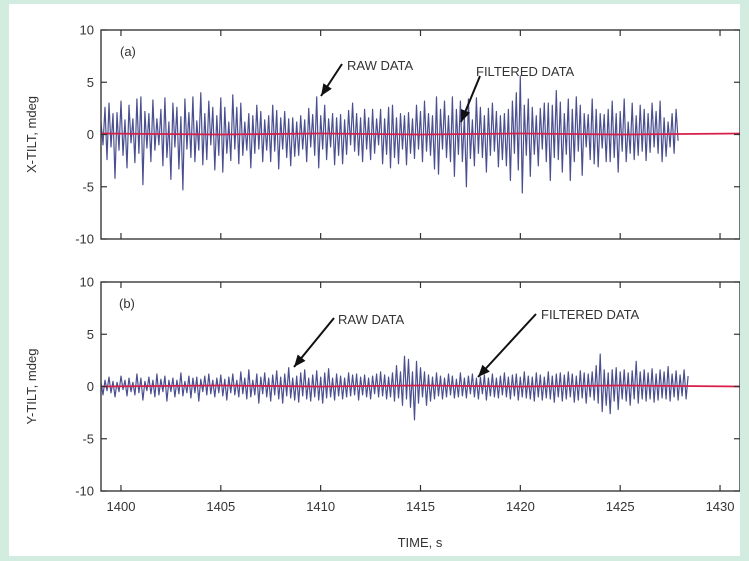 The height and width of the screenshot is (561, 749). Describe the element at coordinates (320, 506) in the screenshot. I see `x-tick-label-b: 1410` at that location.